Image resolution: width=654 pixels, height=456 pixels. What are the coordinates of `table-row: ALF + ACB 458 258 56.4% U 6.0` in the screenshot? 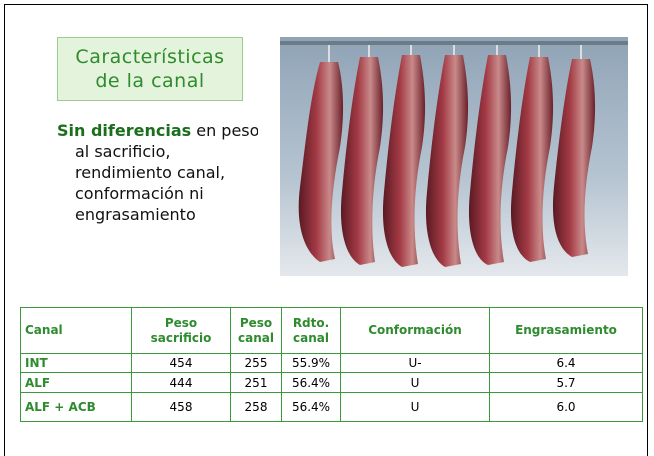 It's located at (331, 407).